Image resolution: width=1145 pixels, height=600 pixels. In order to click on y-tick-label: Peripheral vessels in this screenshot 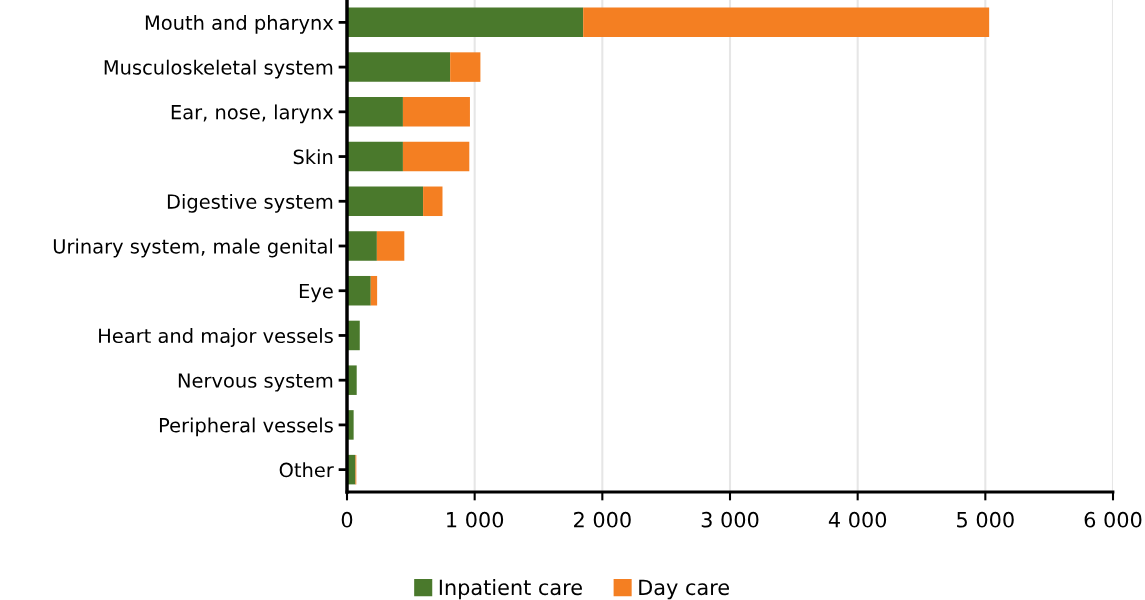, I will do `click(246, 427)`.